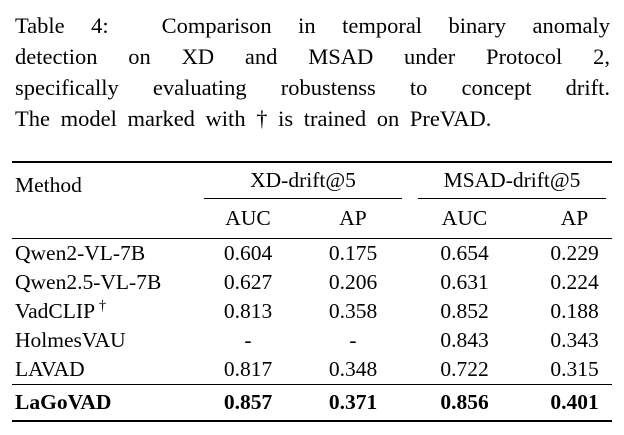 The height and width of the screenshot is (435, 624). Describe the element at coordinates (55, 311) in the screenshot. I see `method-name: VadCLIP` at that location.